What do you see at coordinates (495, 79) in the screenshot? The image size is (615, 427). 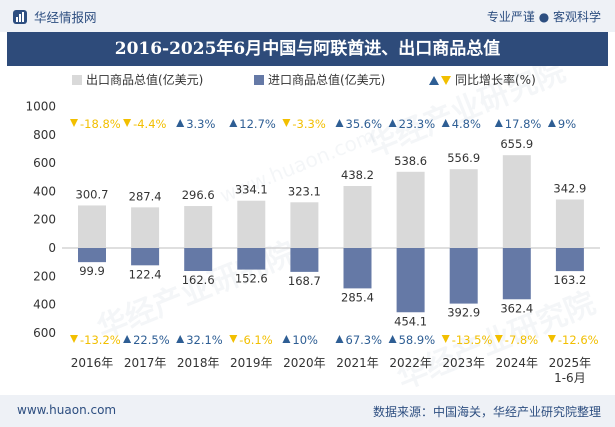 I see `legend-label-growth: 同比增长率(%)` at bounding box center [495, 79].